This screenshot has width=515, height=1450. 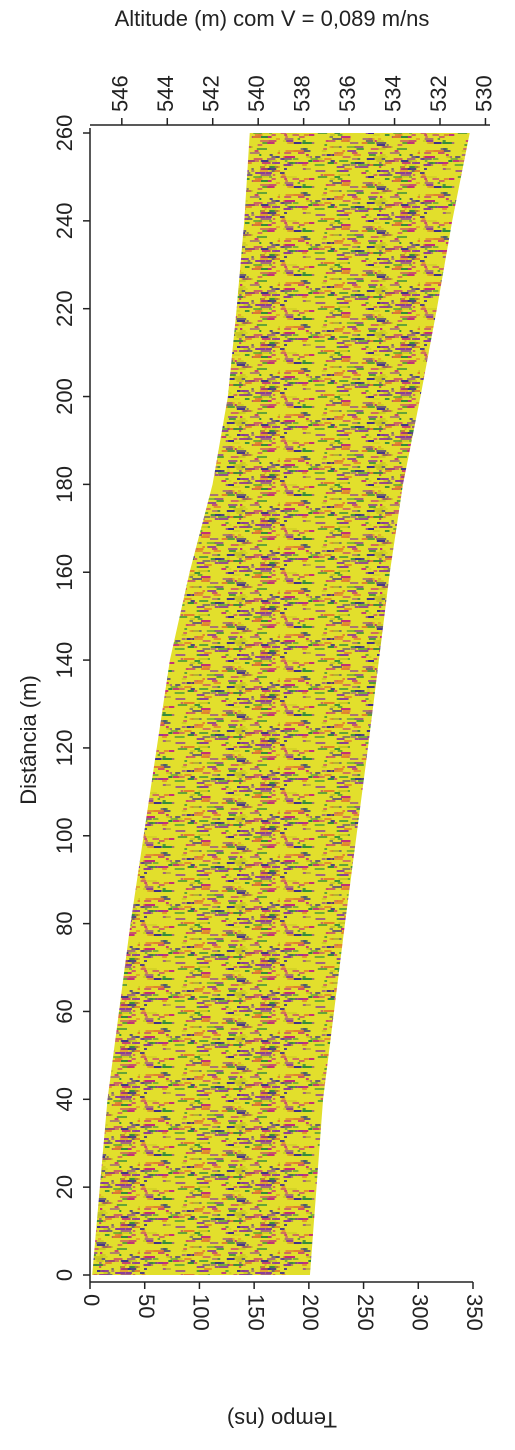 What do you see at coordinates (64, 484) in the screenshot?
I see `y-tick-label: 180` at bounding box center [64, 484].